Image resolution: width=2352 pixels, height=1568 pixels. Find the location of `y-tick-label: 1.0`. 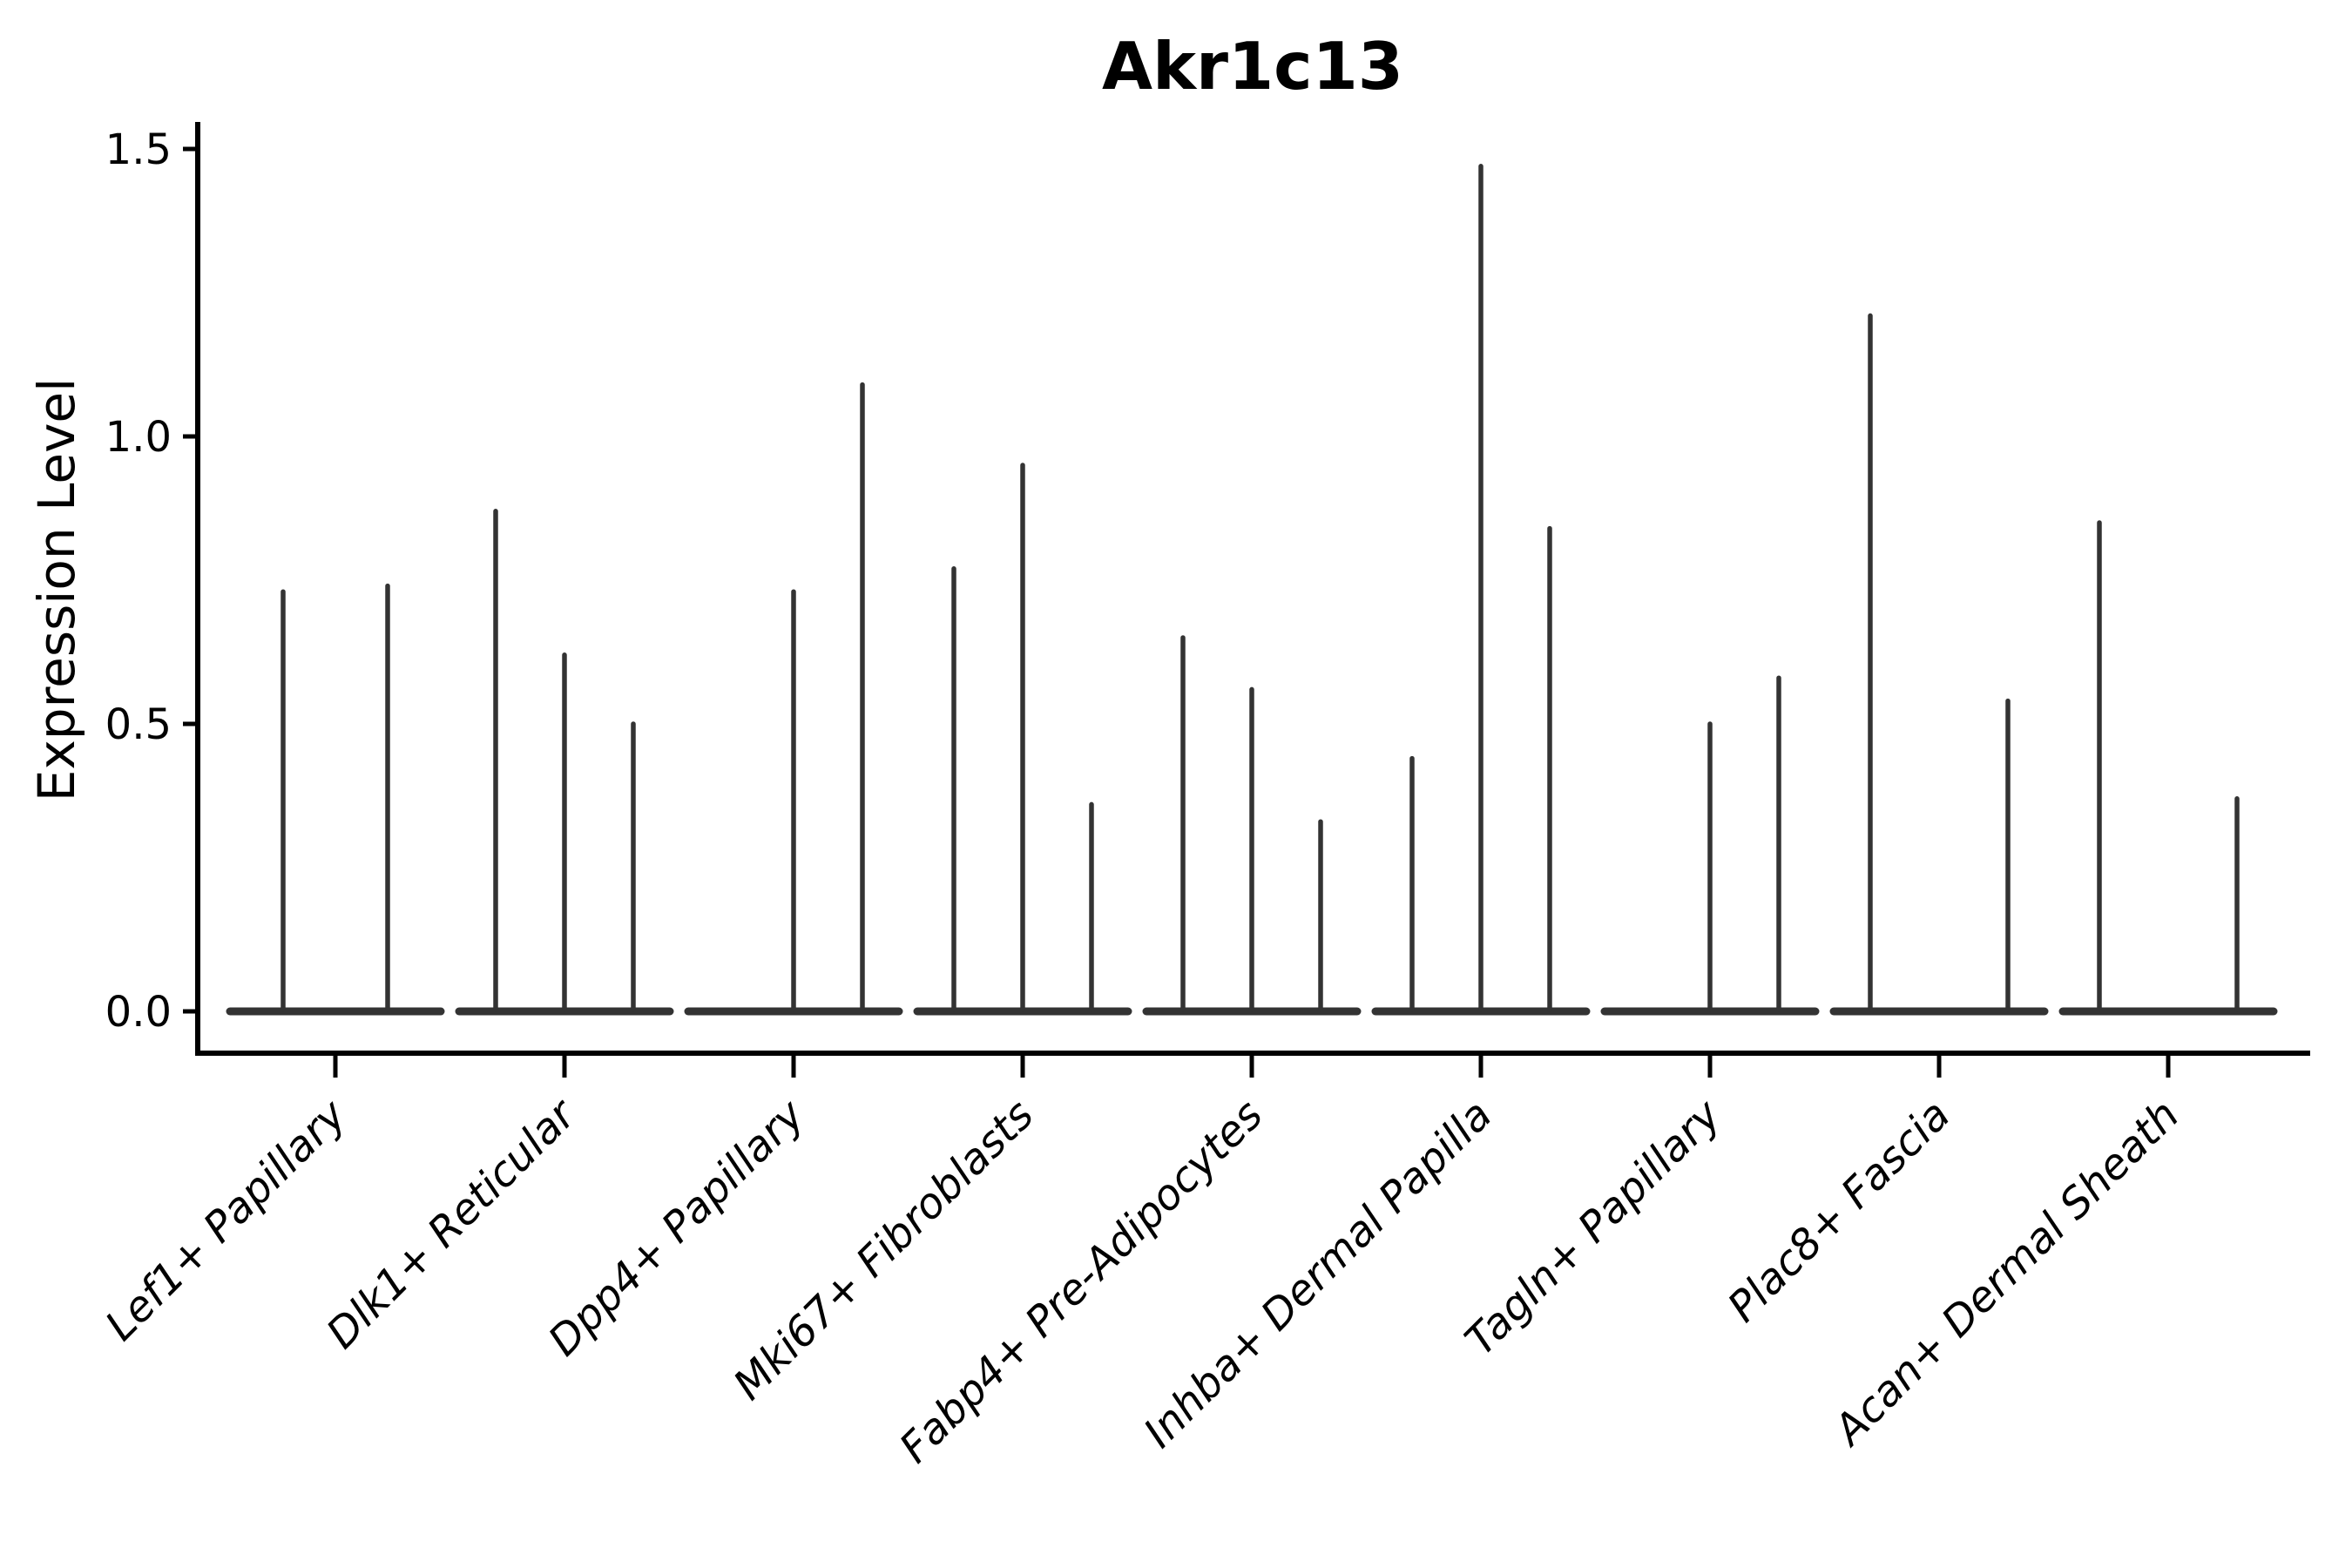

y-tick-label: 1.0 is located at coordinates (138, 437).